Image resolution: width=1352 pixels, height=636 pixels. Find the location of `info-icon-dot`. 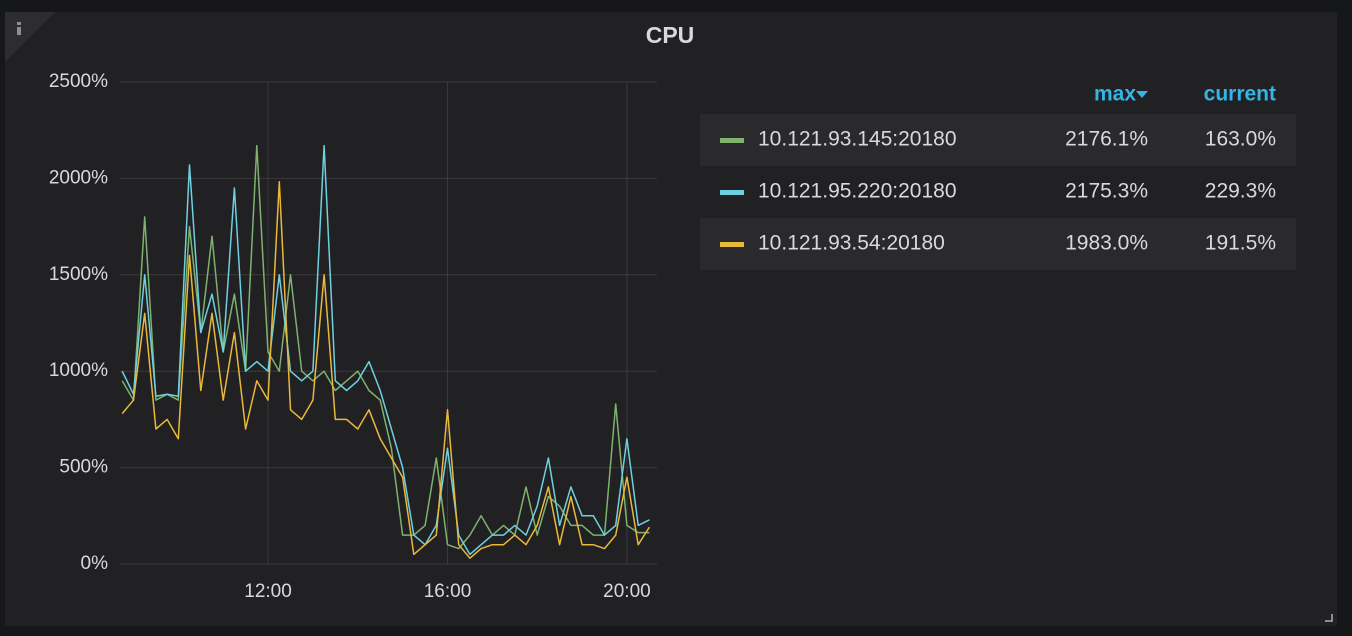

info-icon-dot is located at coordinates (19, 23).